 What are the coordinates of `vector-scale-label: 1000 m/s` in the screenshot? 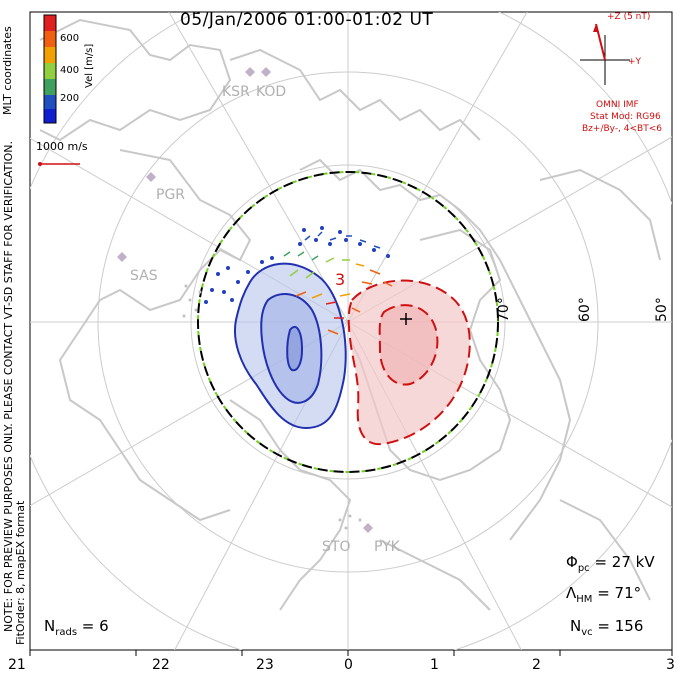 It's located at (62, 146).